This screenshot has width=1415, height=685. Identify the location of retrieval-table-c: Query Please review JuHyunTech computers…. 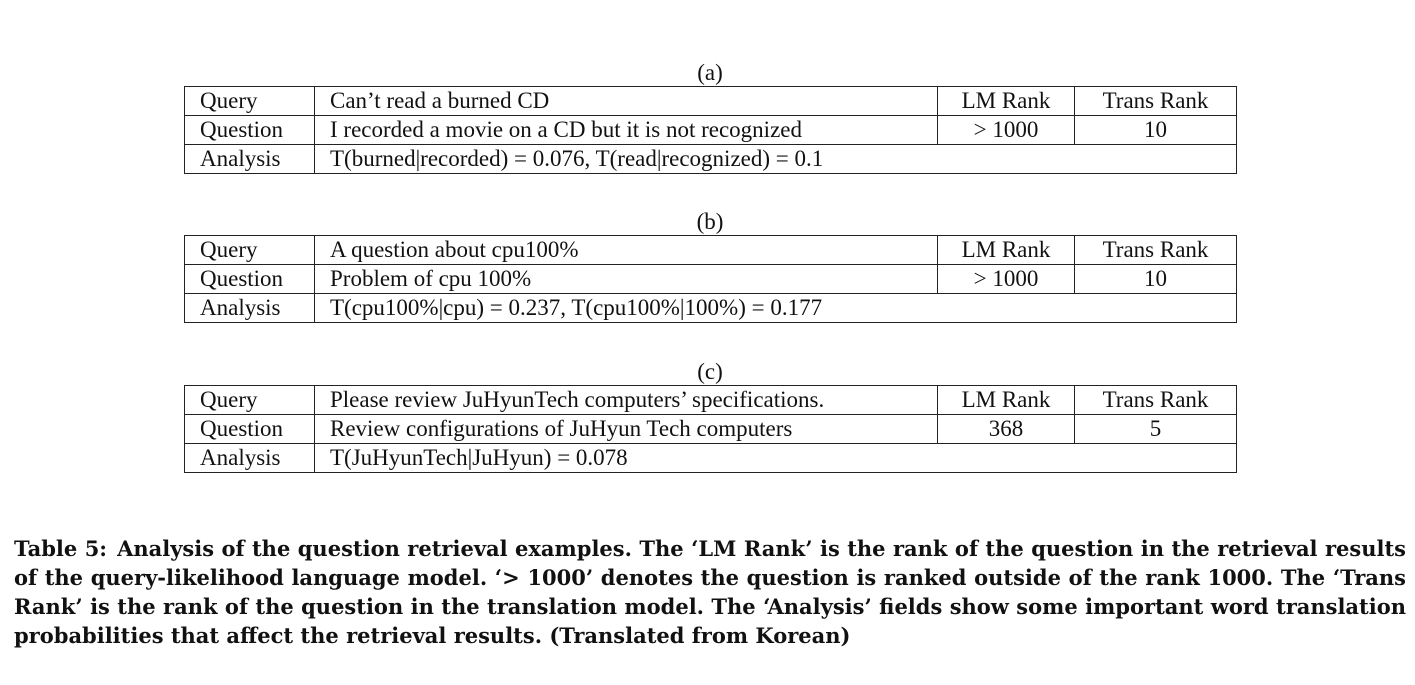
(710, 429).